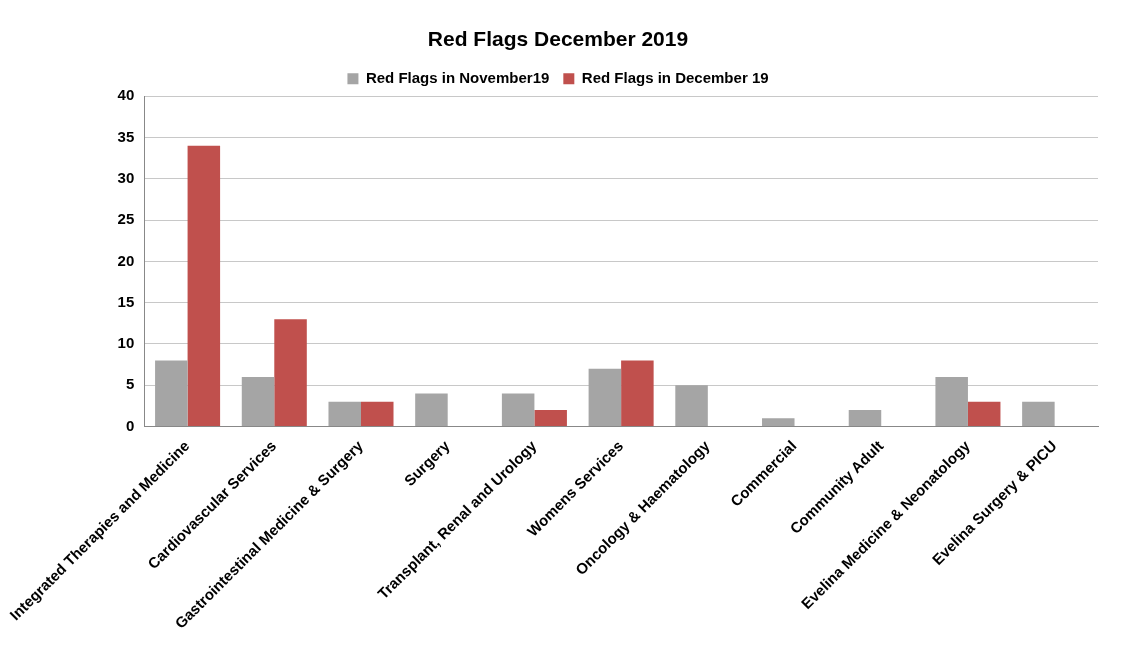 This screenshot has width=1128, height=651. What do you see at coordinates (130, 384) in the screenshot?
I see `y-tick-label: 5` at bounding box center [130, 384].